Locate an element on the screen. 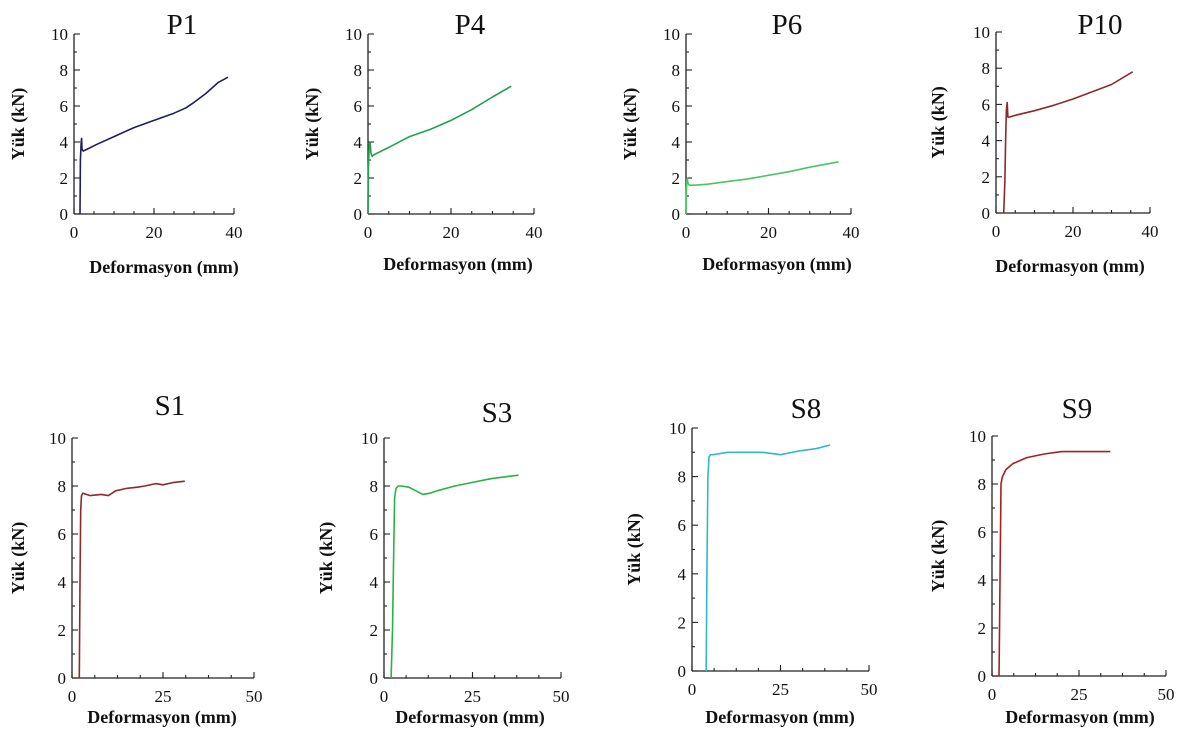  chart-panel-s1: S1 0 2 4 6 8 10 0 25 50 Deformasyon (mm) Yük (kN) is located at coordinates (135, 559).